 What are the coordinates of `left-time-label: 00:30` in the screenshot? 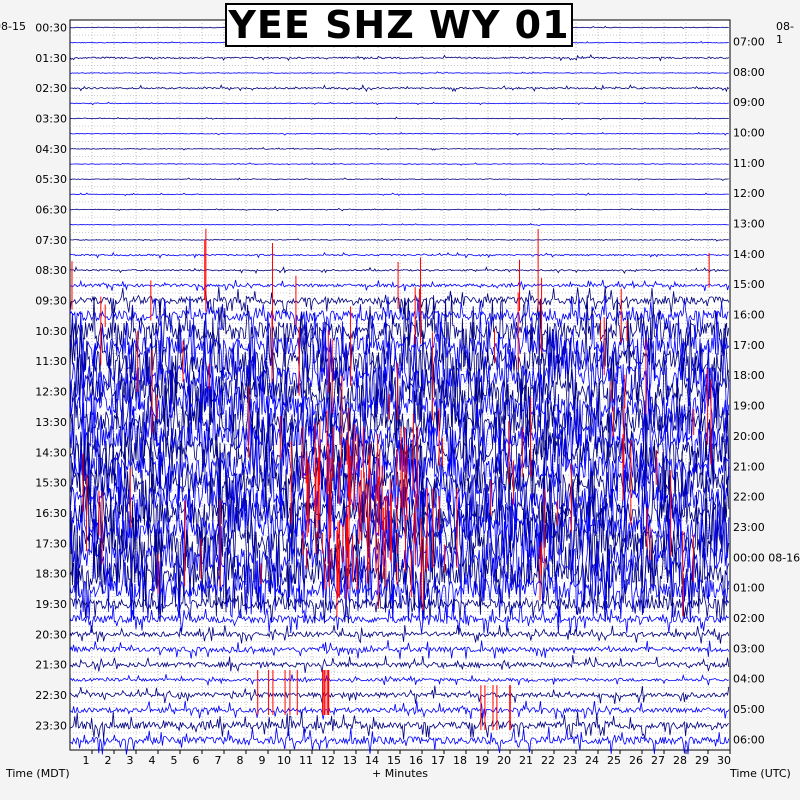 It's located at (51, 28).